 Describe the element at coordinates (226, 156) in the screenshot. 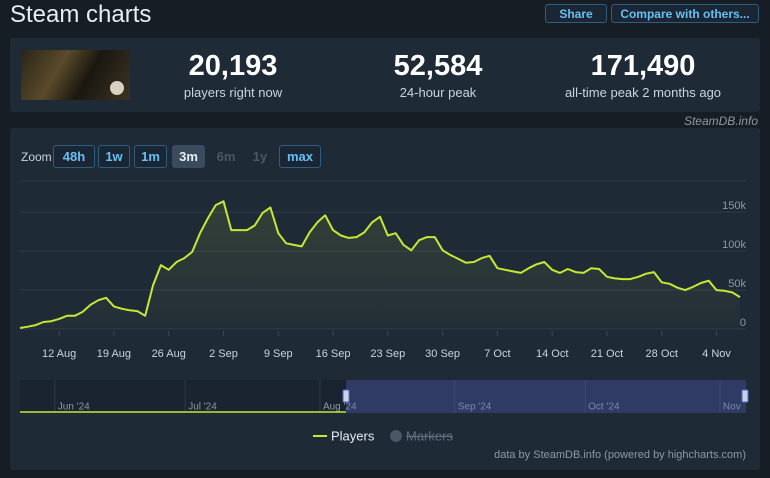

I see `zoom-button: 6m` at that location.